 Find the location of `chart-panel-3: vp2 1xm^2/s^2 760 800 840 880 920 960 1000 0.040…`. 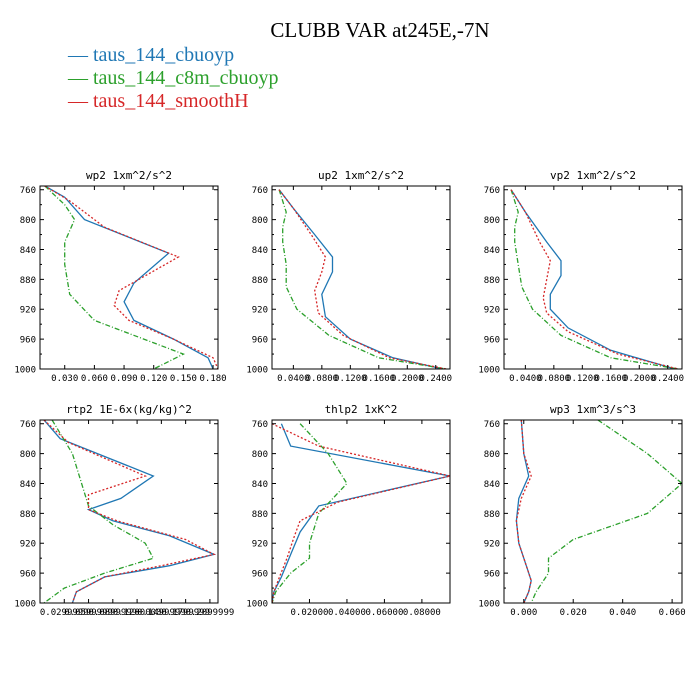

chart-panel-3: vp2 1xm^2/s^2 760 800 840 880 920 960 1000 0.040… is located at coordinates (581, 276).